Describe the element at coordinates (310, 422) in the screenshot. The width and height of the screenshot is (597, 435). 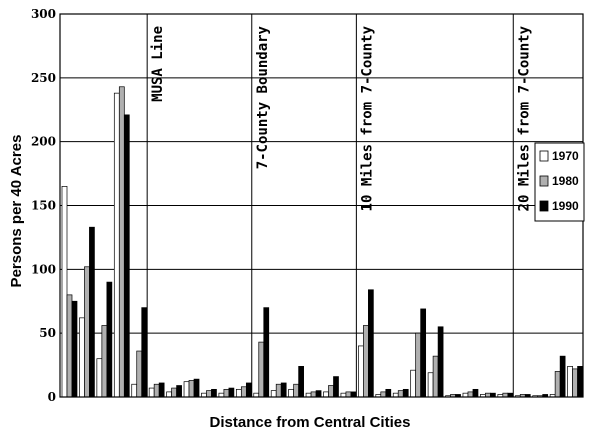
I see `x-axis-title: Distance from Central Cities` at that location.